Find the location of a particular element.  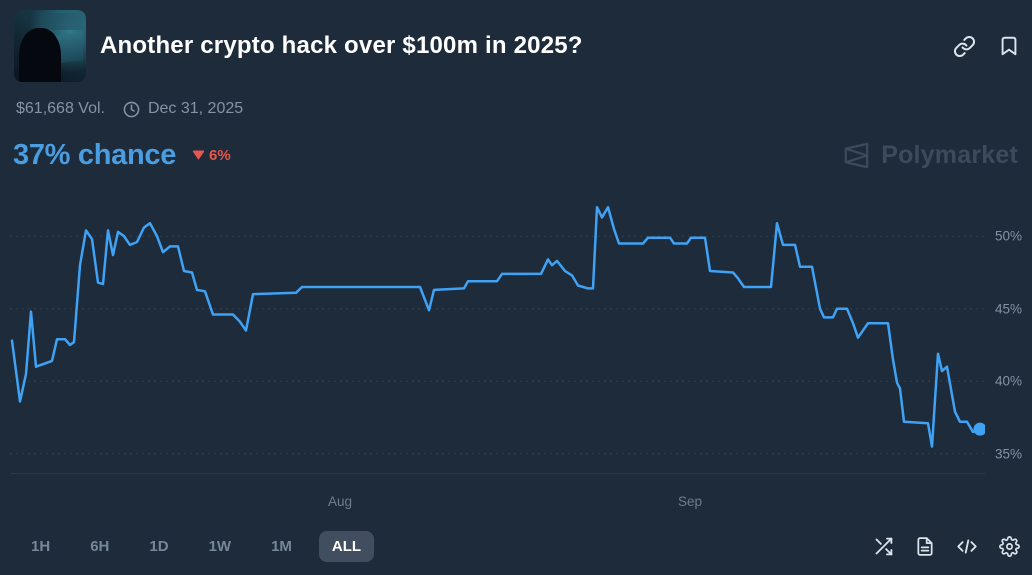

market-thumbnail is located at coordinates (50, 46).